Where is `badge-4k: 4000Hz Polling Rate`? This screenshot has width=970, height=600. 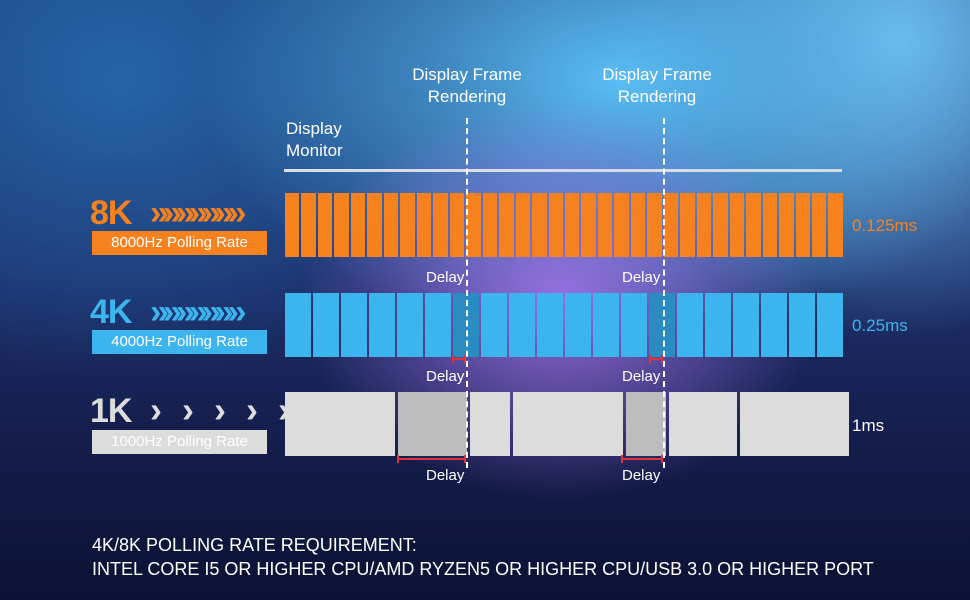
badge-4k: 4000Hz Polling Rate is located at coordinates (179, 342).